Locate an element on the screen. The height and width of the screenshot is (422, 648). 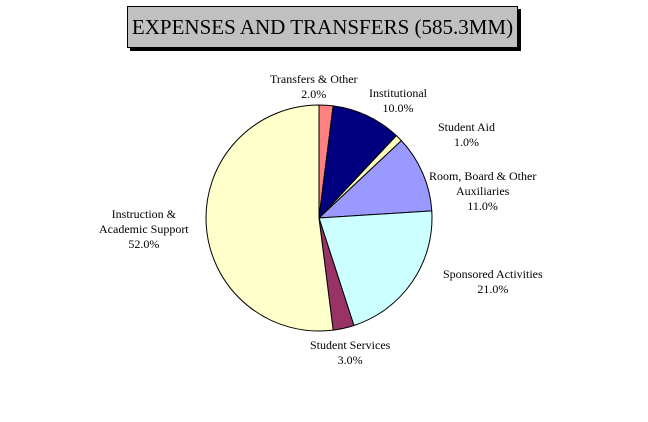
slice-label: Sponsored Activities 21.0% is located at coordinates (493, 282).